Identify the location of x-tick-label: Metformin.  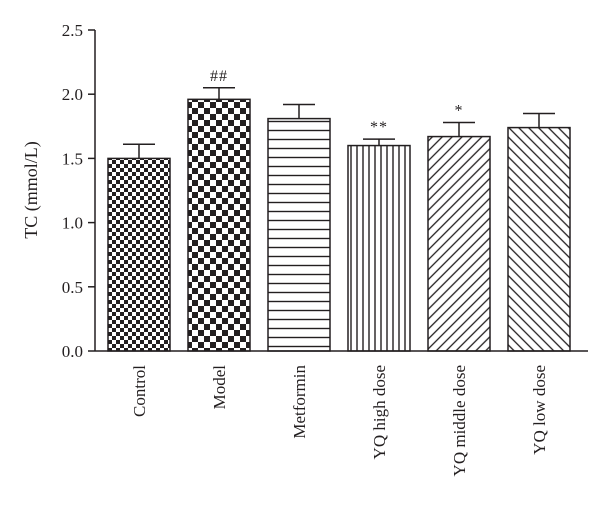
(299, 402).